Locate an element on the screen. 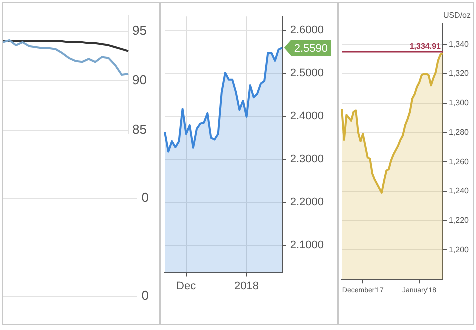 Image resolution: width=476 pixels, height=330 pixels. y-tick-label: 85 is located at coordinates (140, 129).